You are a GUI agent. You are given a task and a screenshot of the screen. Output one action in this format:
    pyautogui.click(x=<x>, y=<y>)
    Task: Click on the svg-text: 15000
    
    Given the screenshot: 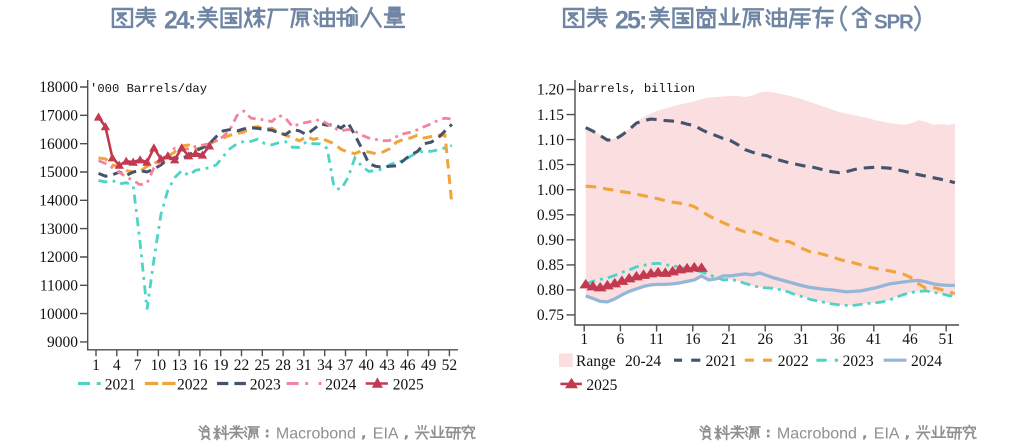 What is the action you would take?
    pyautogui.click(x=58, y=172)
    